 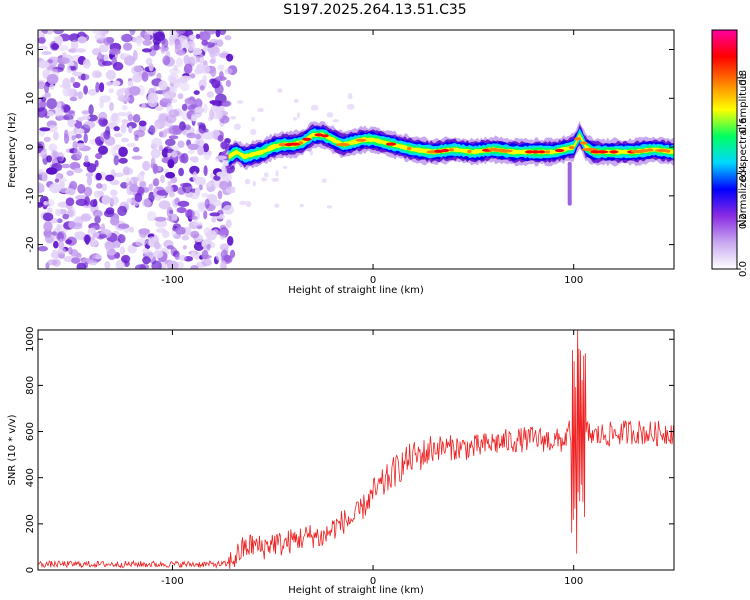 I want to click on snr-xtick-label: 0, so click(x=373, y=581).